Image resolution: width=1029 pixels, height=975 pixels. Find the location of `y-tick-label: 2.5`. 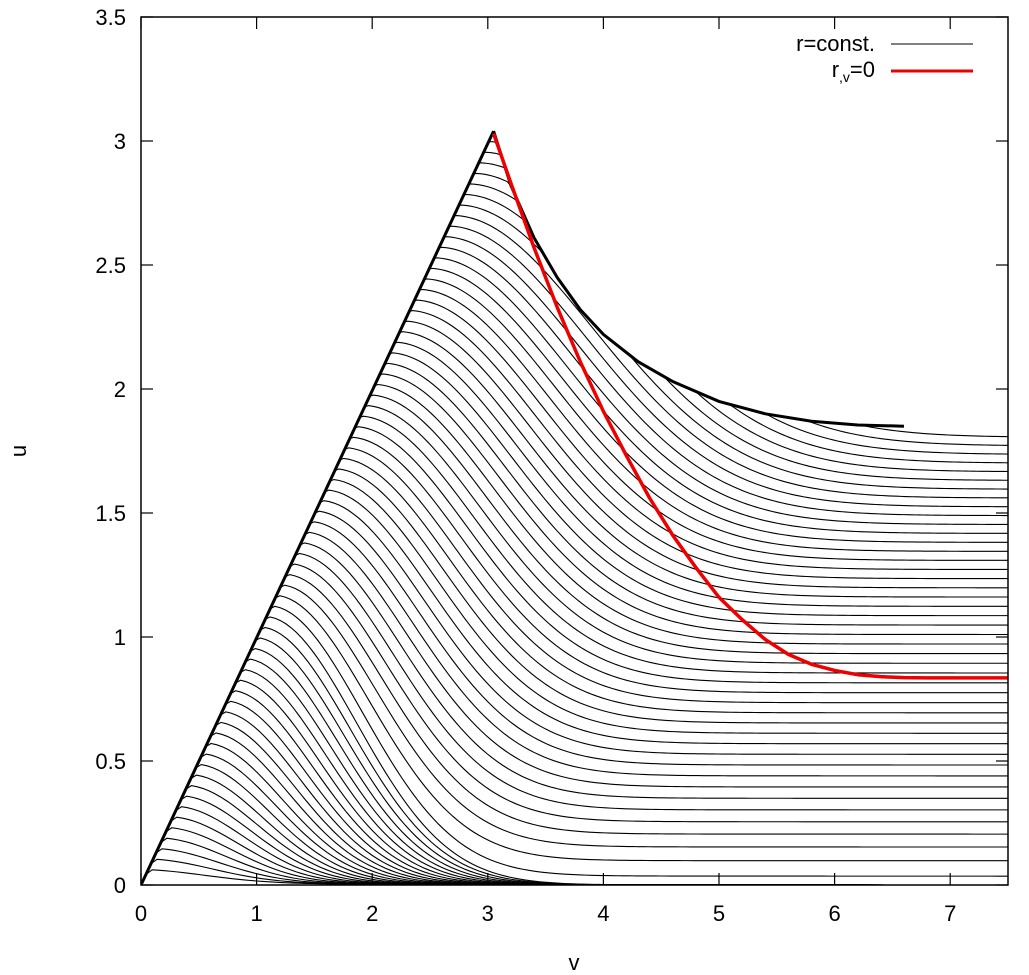

y-tick-label: 2.5 is located at coordinates (110, 265).